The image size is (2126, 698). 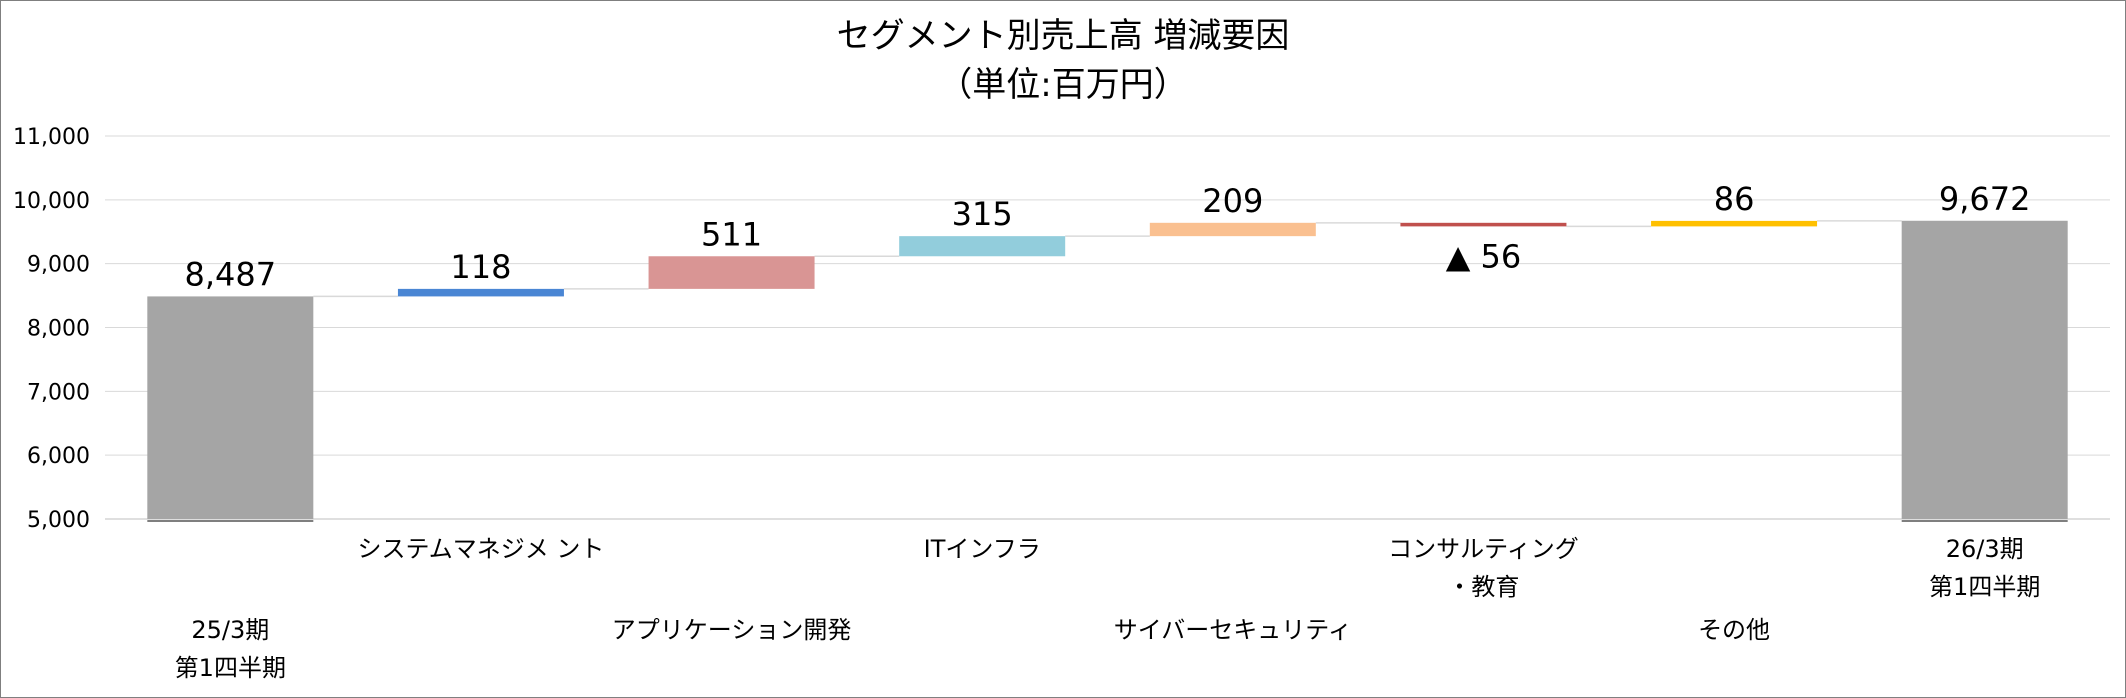 What do you see at coordinates (1984, 587) in the screenshot?
I see `category-label-7: 第1四半期` at bounding box center [1984, 587].